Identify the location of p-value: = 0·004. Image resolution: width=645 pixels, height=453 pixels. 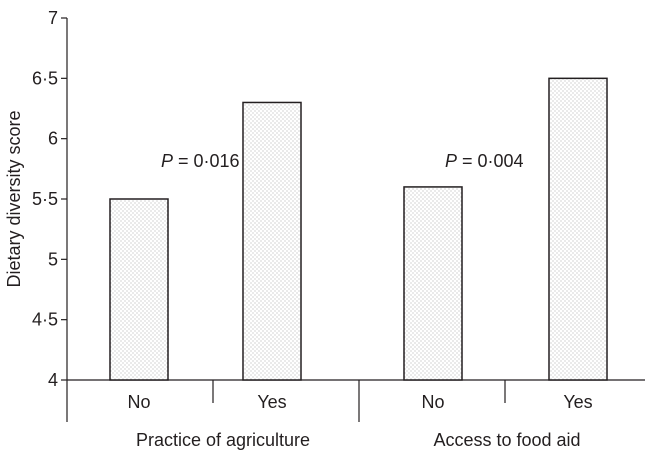
(490, 161).